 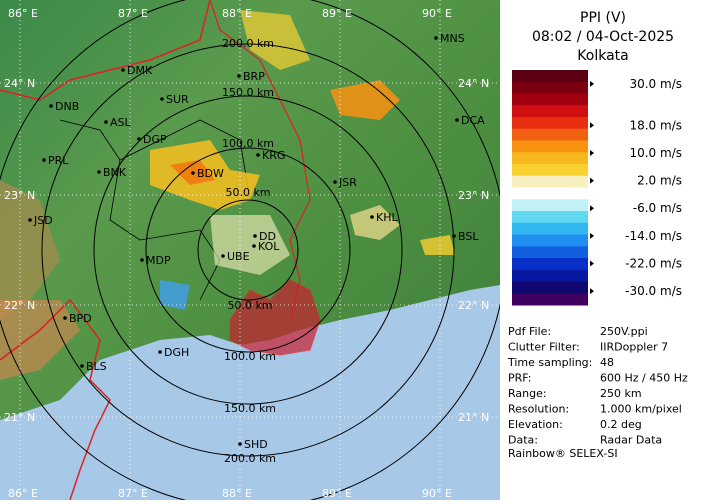 What do you see at coordinates (473, 417) in the screenshot?
I see `lat-label: 21° N` at bounding box center [473, 417].